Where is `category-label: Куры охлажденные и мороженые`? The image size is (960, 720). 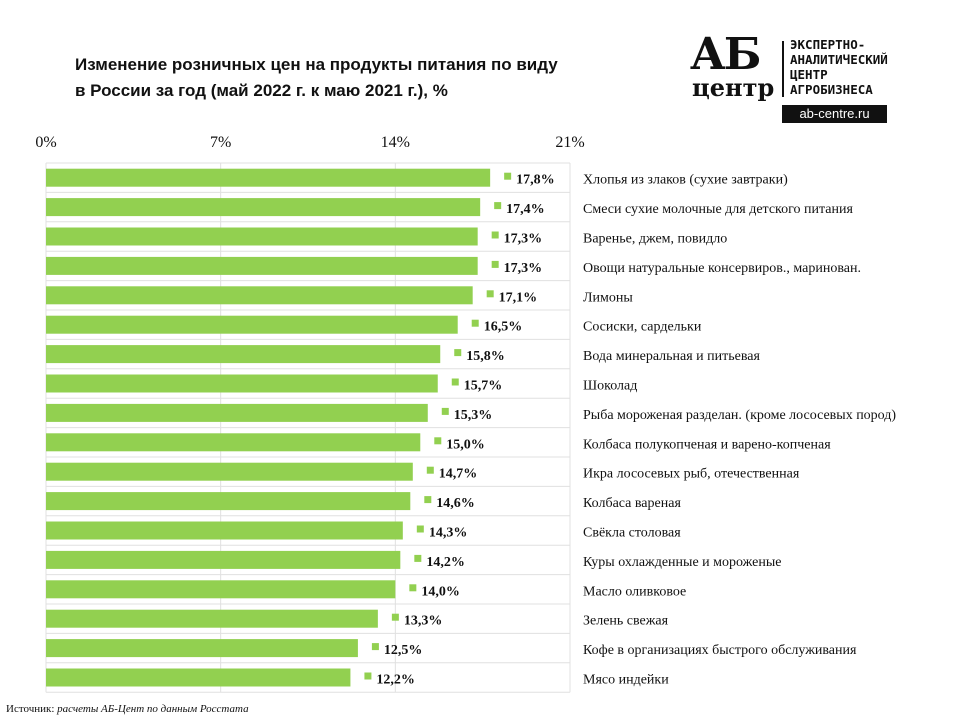 category-label: Куры охлажденные и мороженые is located at coordinates (682, 562).